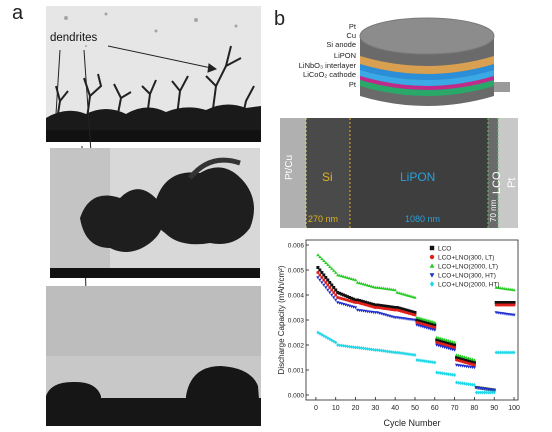 This screenshot has height=432, width=552. What do you see at coordinates (18, 13) in the screenshot?
I see `panel-a-letter: a` at bounding box center [18, 13].